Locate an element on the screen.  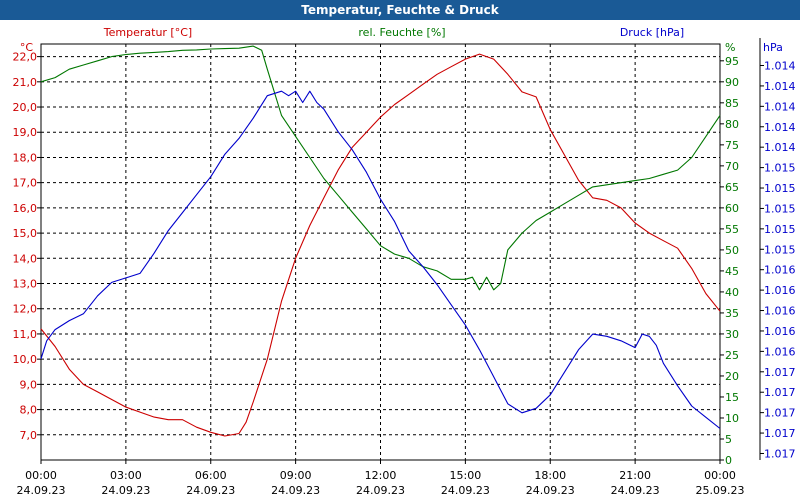
temperature-tick-label: 11,0 is located at coordinates (25, 334).